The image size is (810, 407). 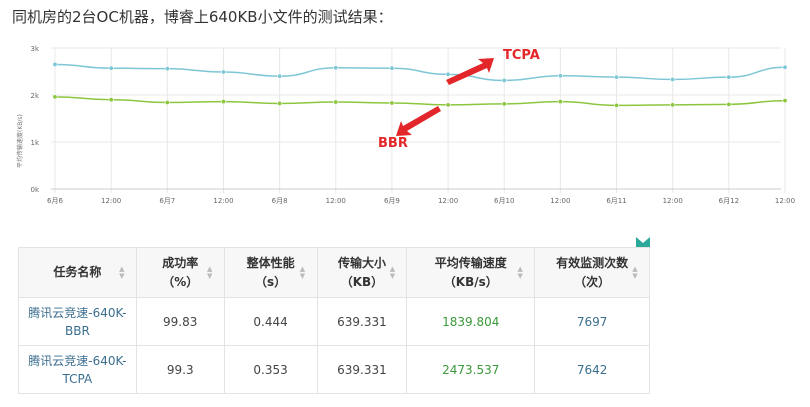 What do you see at coordinates (271, 281) in the screenshot?
I see `header-unit: （s）` at bounding box center [271, 281].